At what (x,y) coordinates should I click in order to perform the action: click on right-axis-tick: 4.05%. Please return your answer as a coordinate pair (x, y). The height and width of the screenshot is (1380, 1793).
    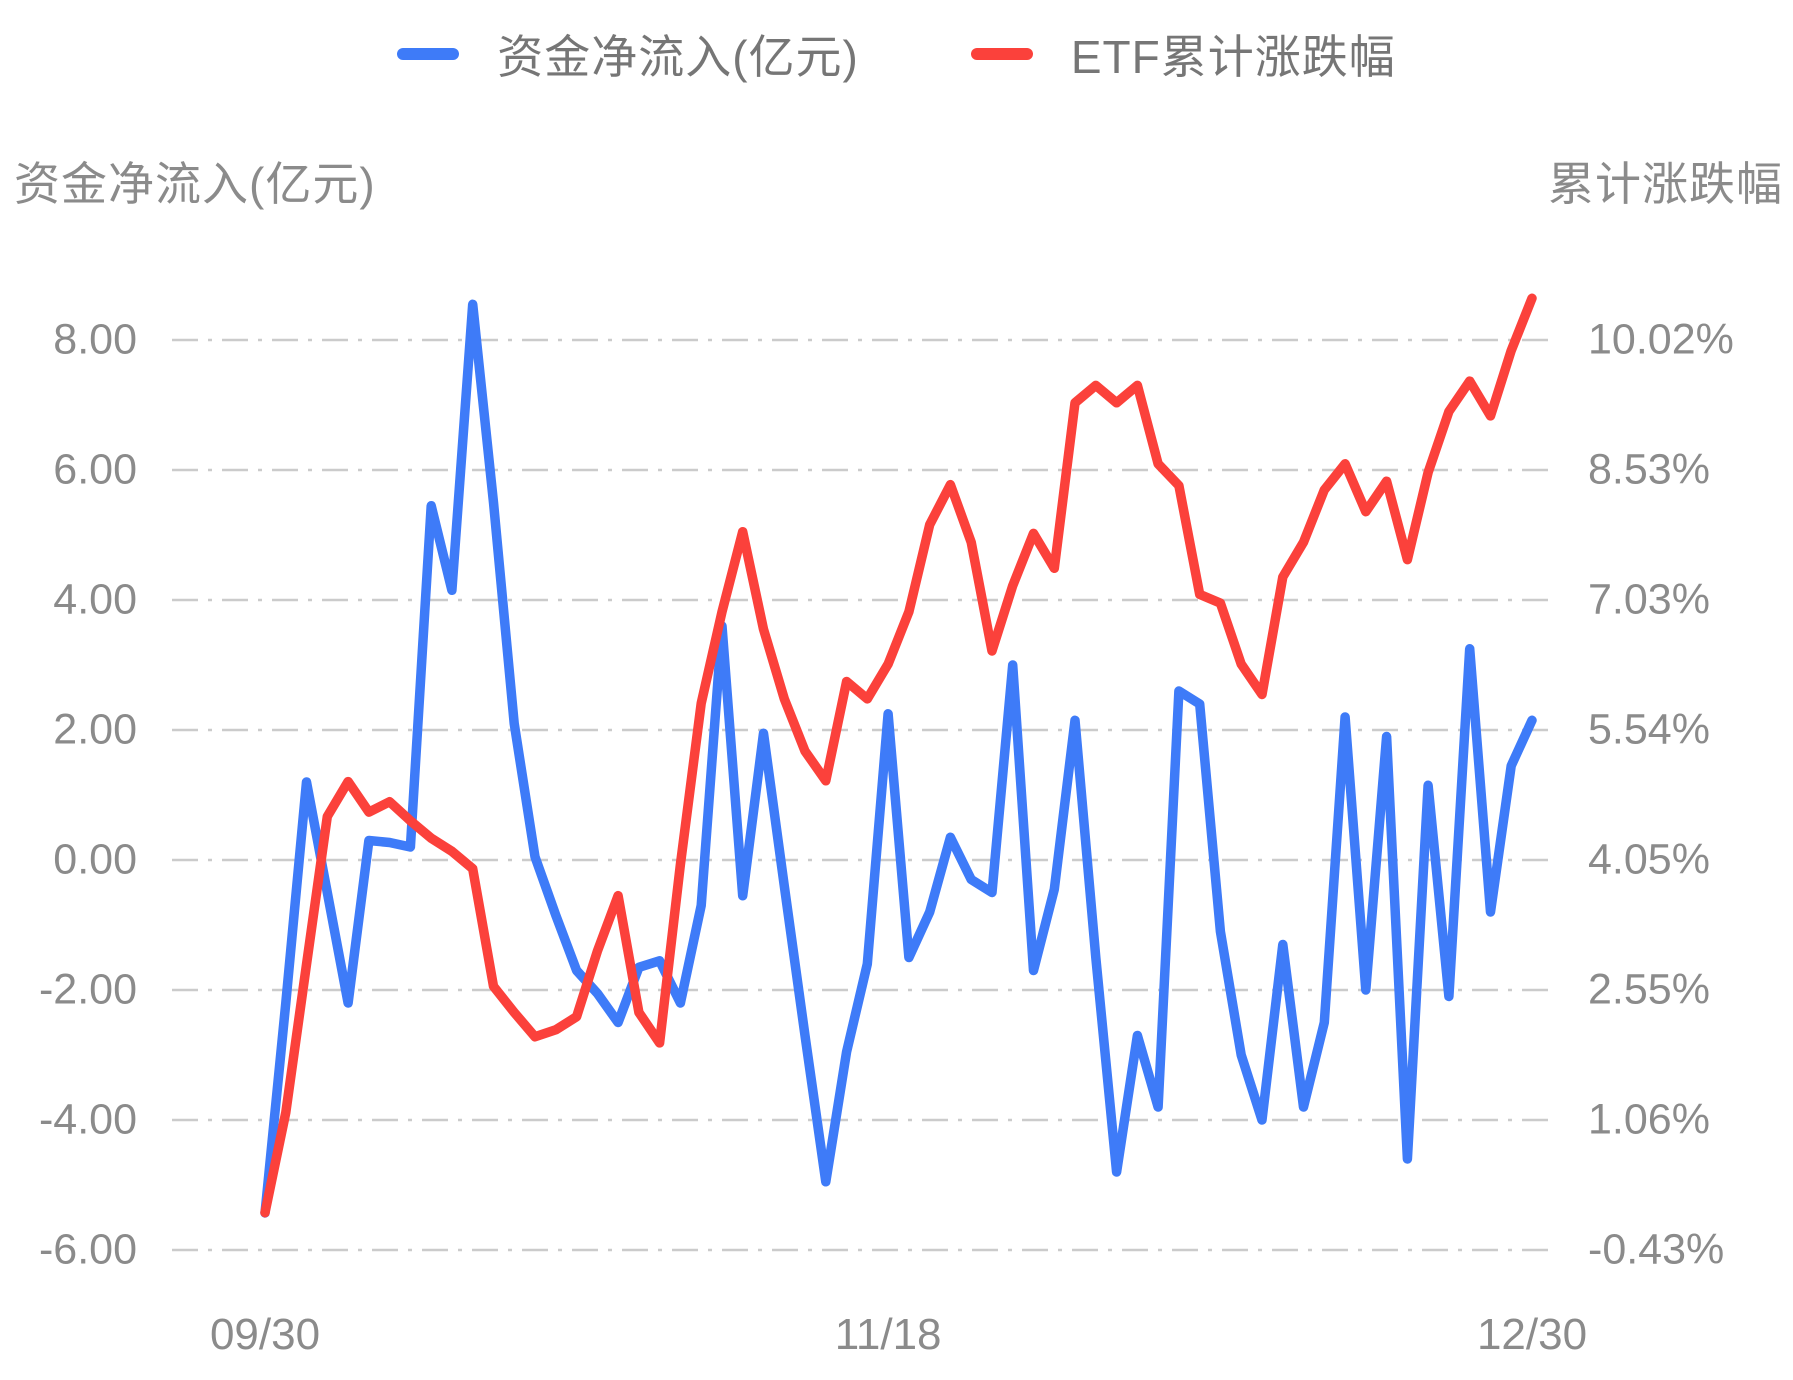
    Looking at the image, I should click on (1649, 859).